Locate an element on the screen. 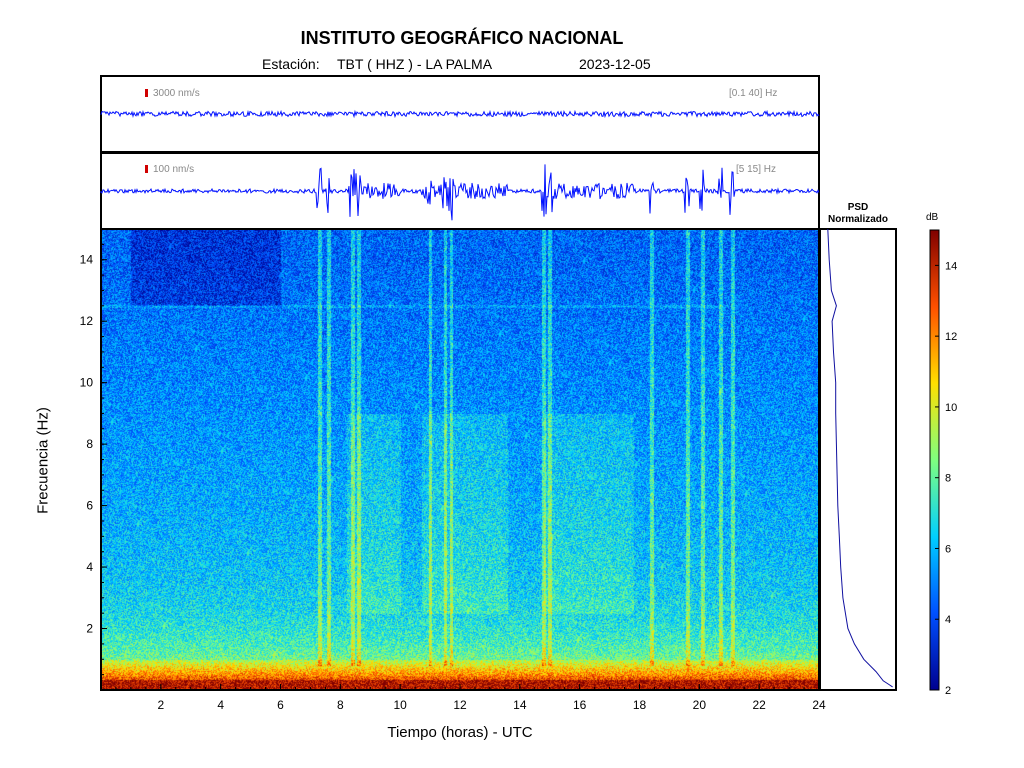  x-axis-label: Tiempo (horas) - UTC is located at coordinates (460, 732).